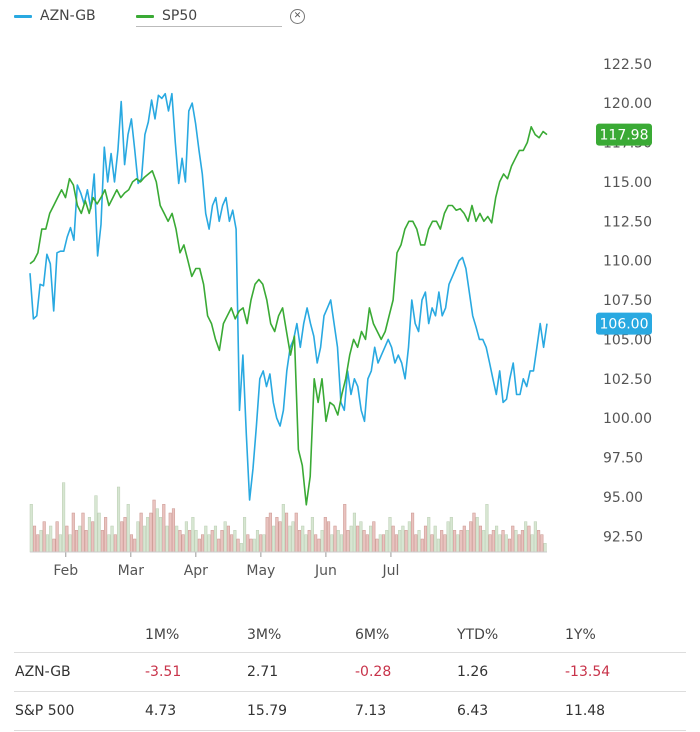 This screenshot has width=700, height=732. What do you see at coordinates (623, 459) in the screenshot?
I see `y-tick-label: 97.50` at bounding box center [623, 459].